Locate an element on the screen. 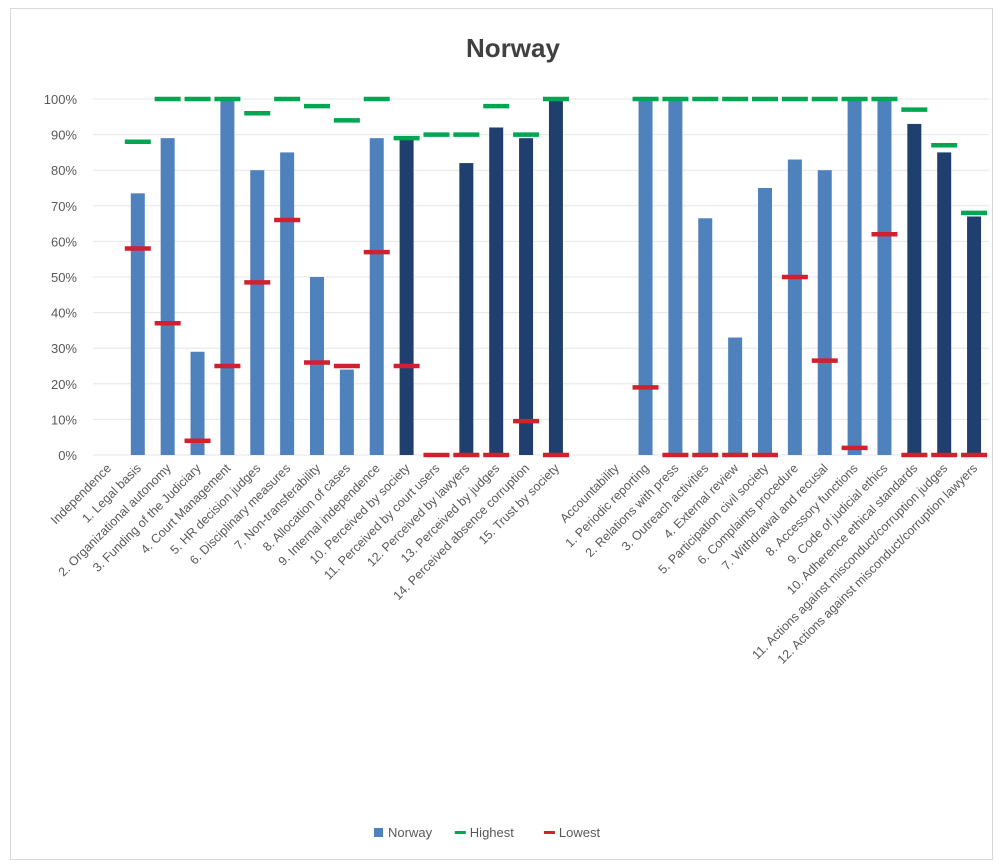 The height and width of the screenshot is (868, 1001). legend-label: Lowest is located at coordinates (580, 832).